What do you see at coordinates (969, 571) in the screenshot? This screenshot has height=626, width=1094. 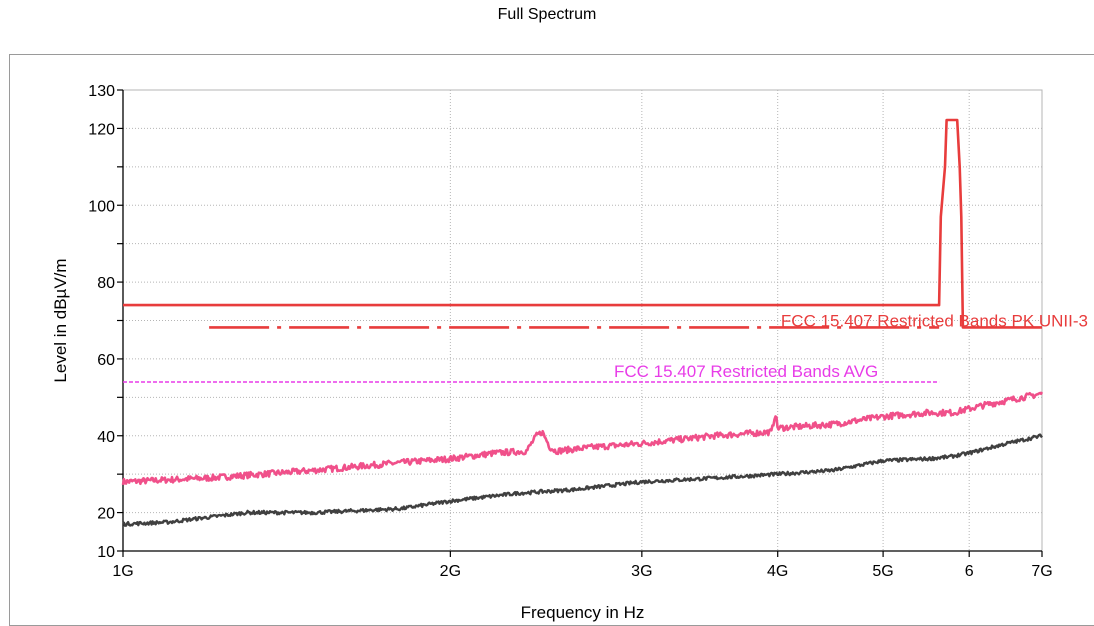 I see `x-tick-label: 6` at bounding box center [969, 571].